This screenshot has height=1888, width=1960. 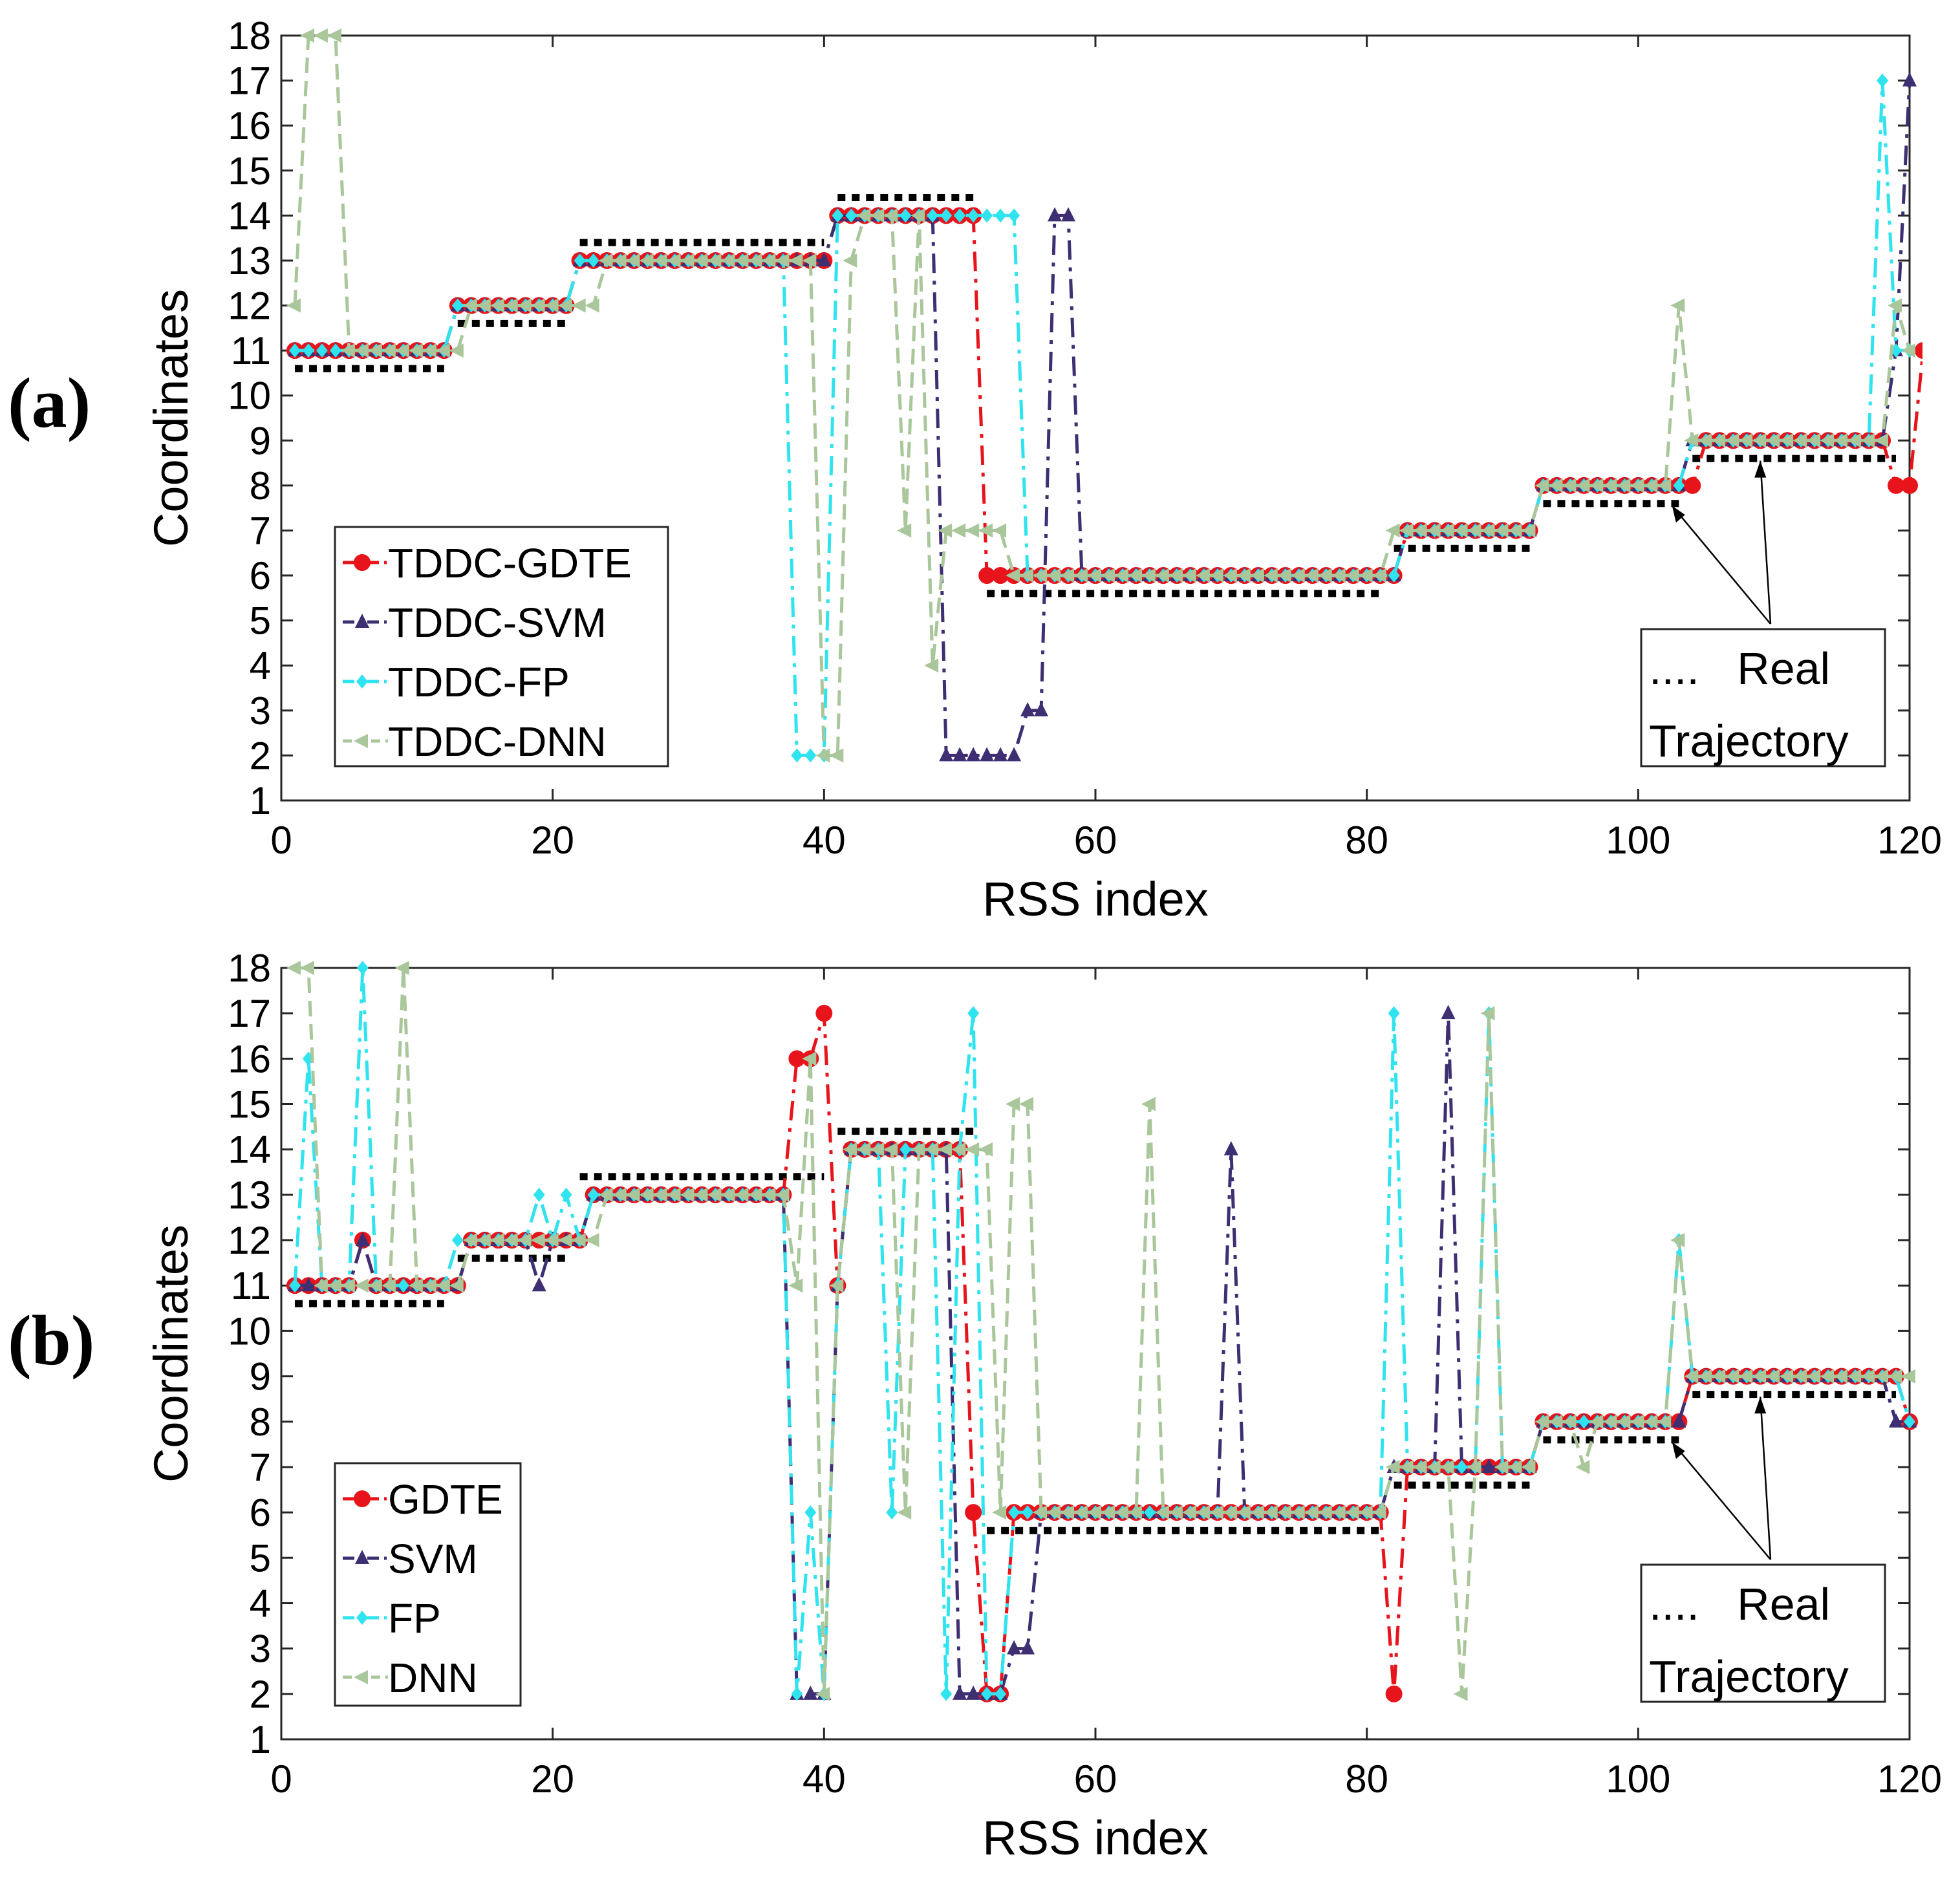 What do you see at coordinates (260, 576) in the screenshot?
I see `y-tick-label: 6` at bounding box center [260, 576].